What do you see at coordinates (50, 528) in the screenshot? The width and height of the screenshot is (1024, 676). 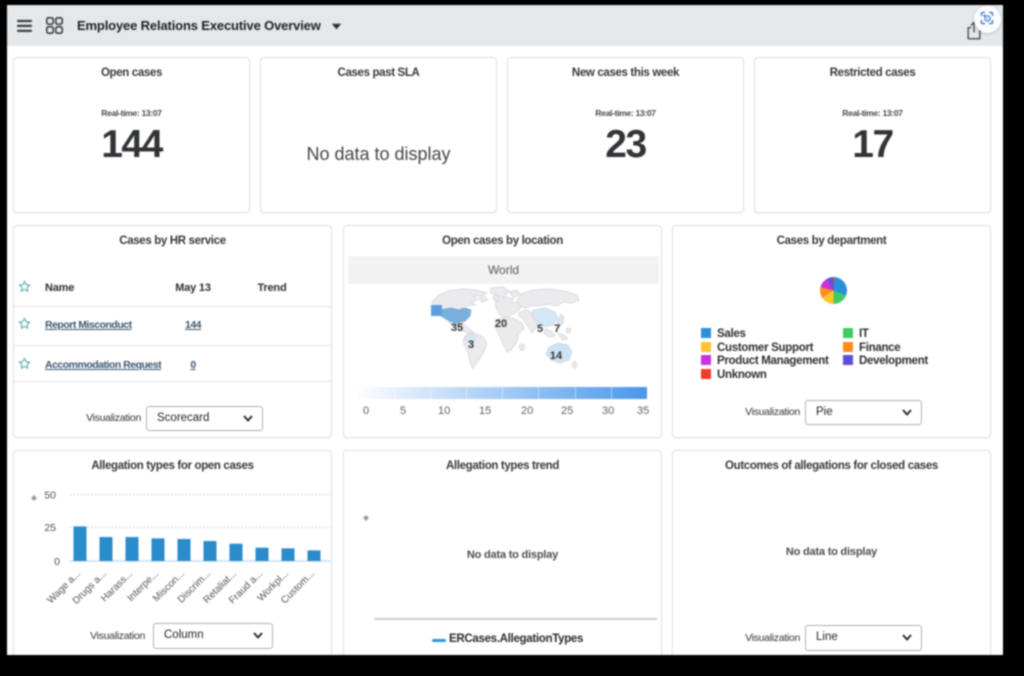 I see `svg-text: 25` at bounding box center [50, 528].